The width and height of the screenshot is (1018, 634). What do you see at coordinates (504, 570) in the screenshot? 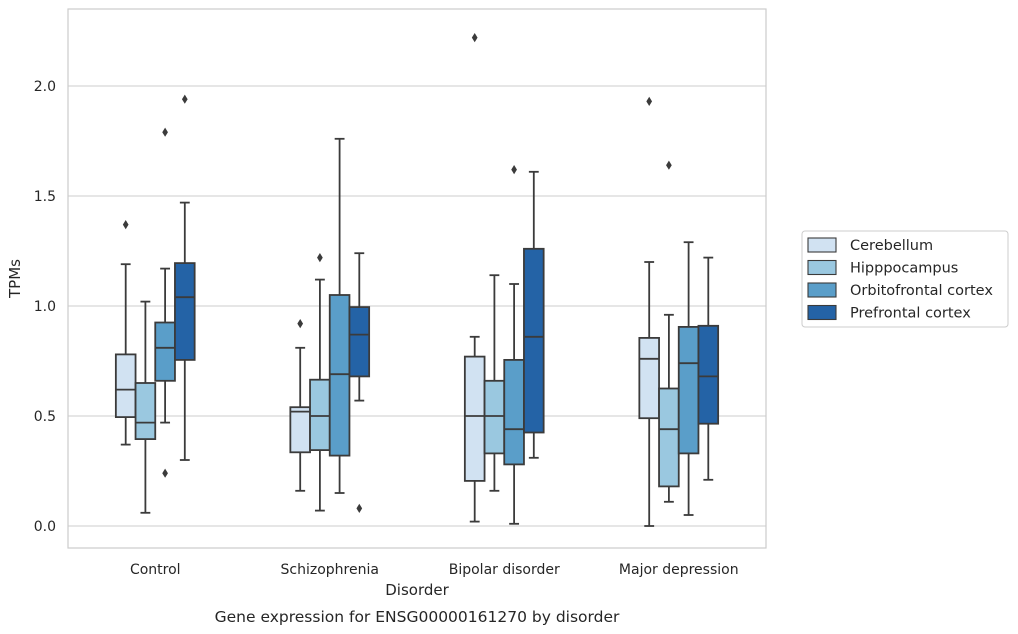
I see `x-tick-label: Bipolar disorder` at bounding box center [504, 570].